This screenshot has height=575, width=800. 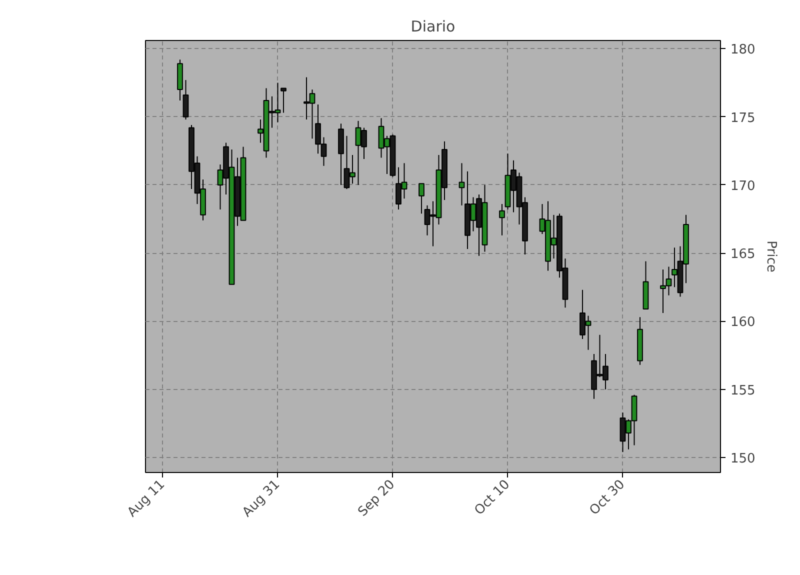 What do you see at coordinates (743, 50) in the screenshot?
I see `y-tick-label: 180` at bounding box center [743, 50].